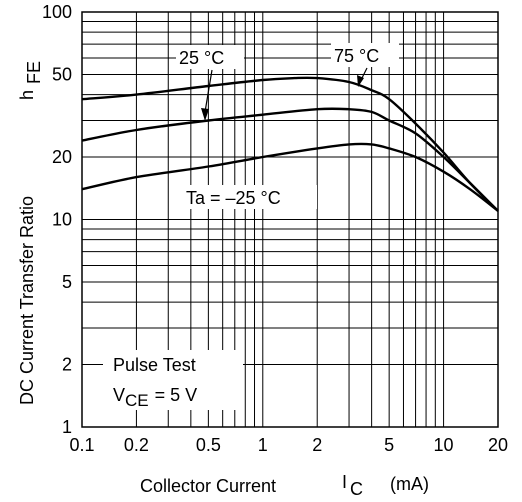  What do you see at coordinates (57, 12) in the screenshot?
I see `y-tick-label: 100` at bounding box center [57, 12].